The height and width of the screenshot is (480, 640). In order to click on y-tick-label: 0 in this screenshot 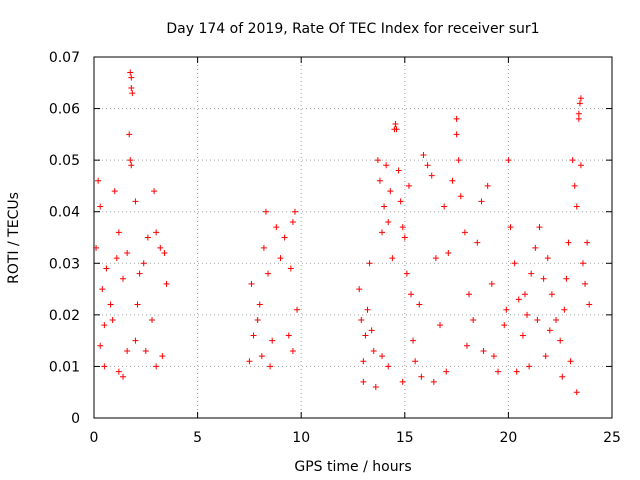, I will do `click(75, 419)`.